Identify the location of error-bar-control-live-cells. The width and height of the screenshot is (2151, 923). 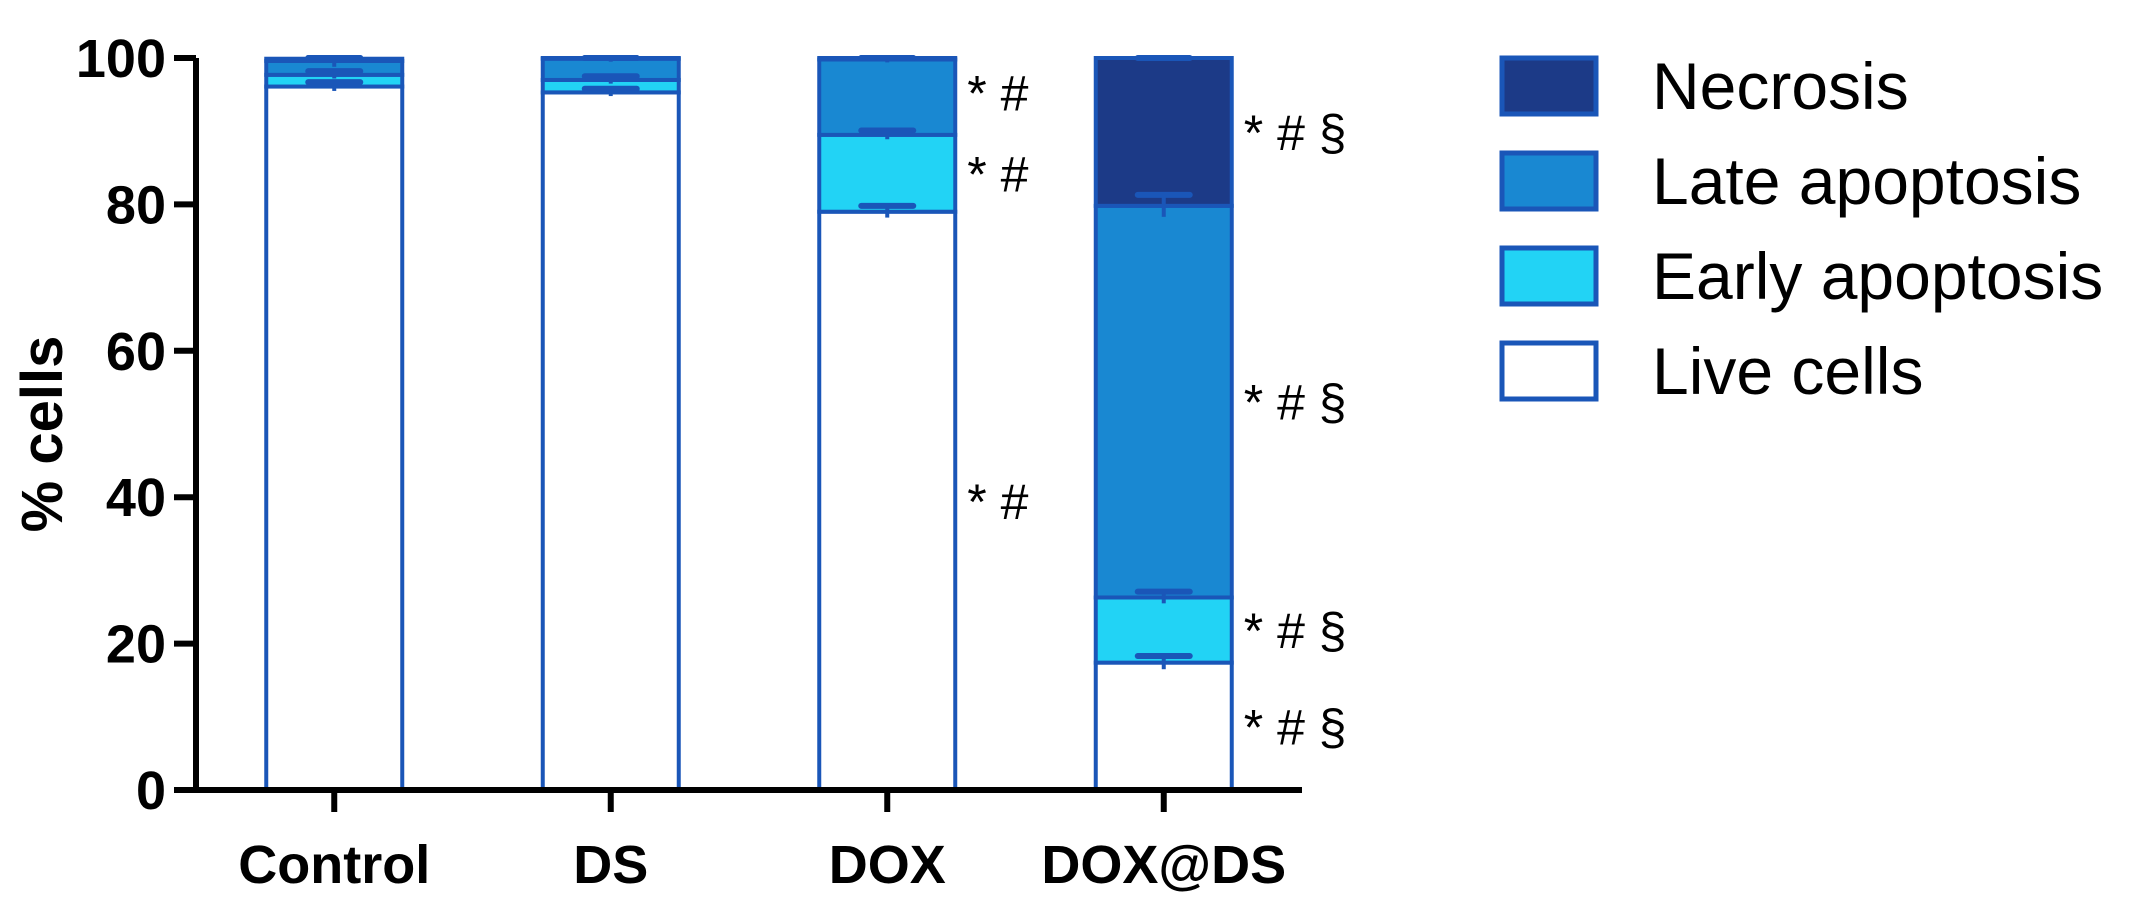
(334, 85).